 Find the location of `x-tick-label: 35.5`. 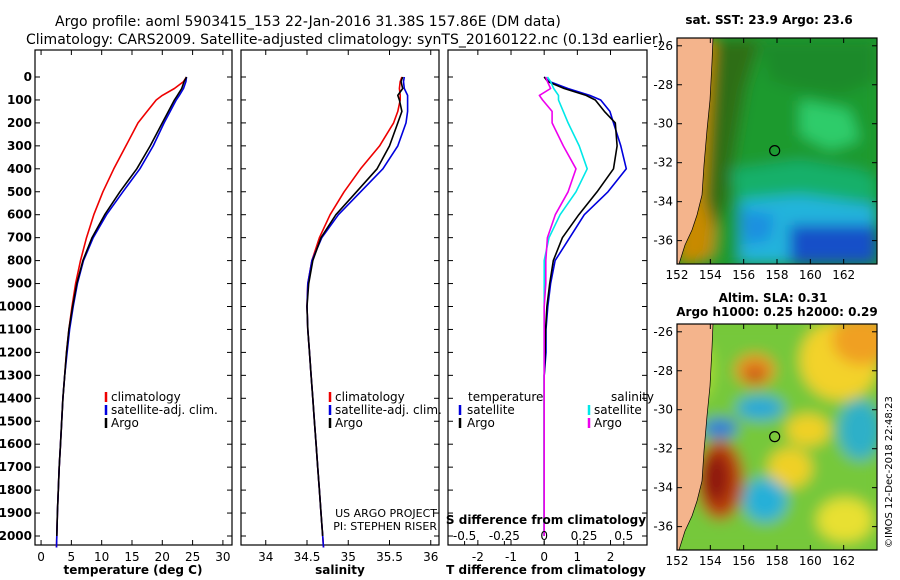

x-tick-label: 35.5 is located at coordinates (389, 557).